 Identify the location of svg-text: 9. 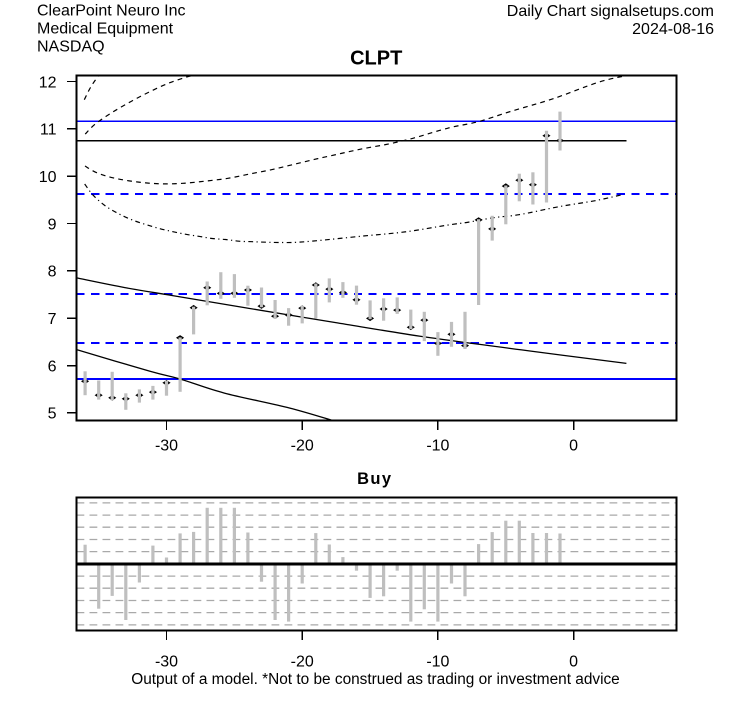
(52, 224).